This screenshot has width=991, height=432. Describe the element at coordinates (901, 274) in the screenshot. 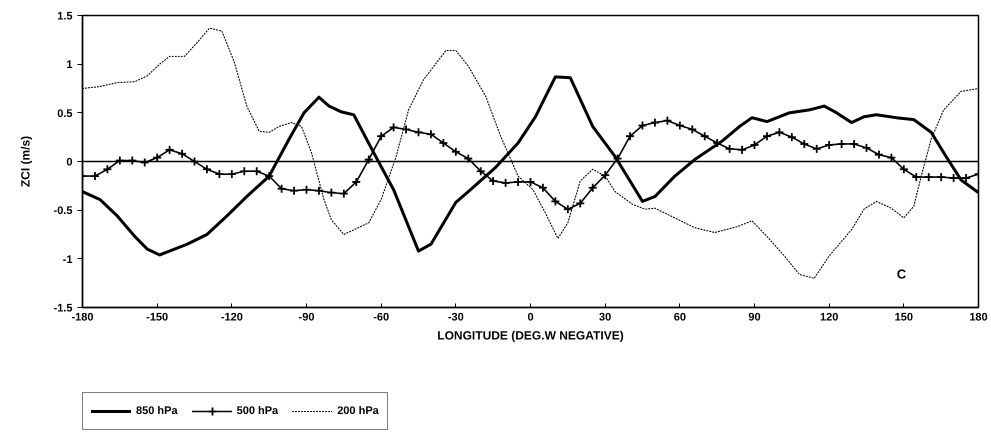

I see `annotation: C` at that location.